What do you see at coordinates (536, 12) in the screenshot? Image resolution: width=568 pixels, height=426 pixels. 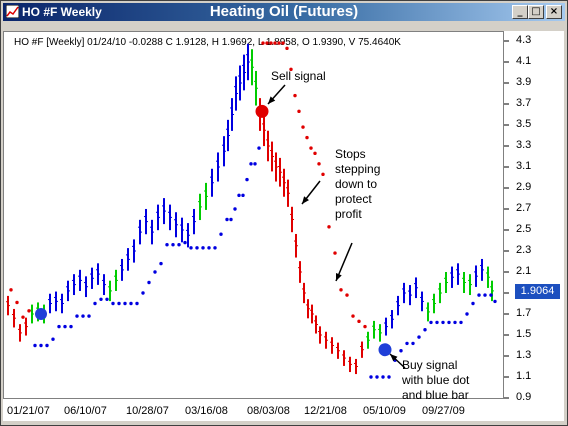 I see `maximize-button: □` at bounding box center [536, 12].